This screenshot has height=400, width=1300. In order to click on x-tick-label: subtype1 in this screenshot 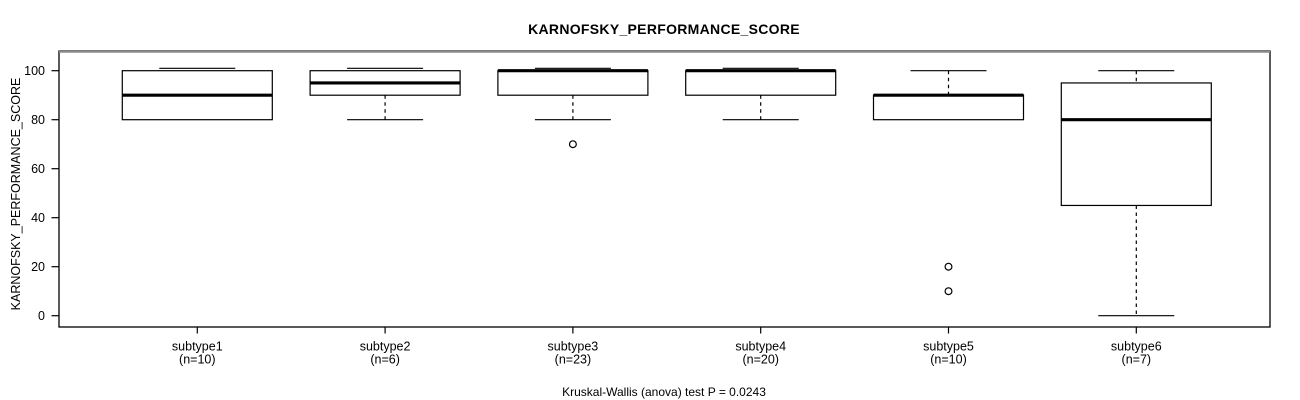, I will do `click(197, 347)`.